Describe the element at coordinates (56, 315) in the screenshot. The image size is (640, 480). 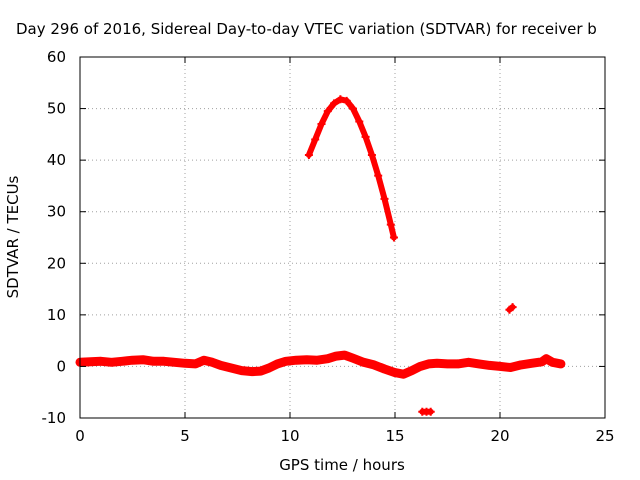
I see `y-tick-label: 10` at that location.